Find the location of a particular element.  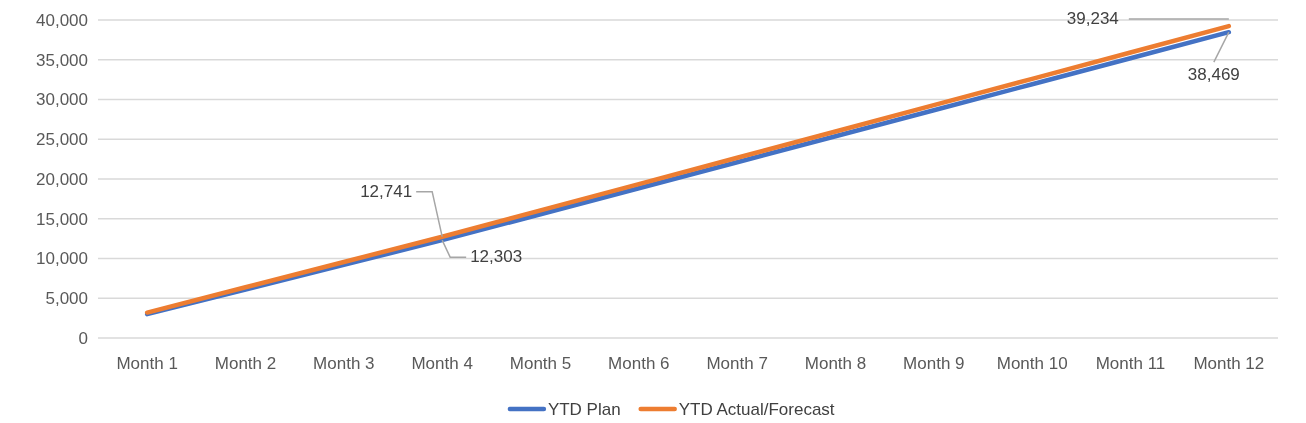

x-tick-label: Month 4 is located at coordinates (442, 363).